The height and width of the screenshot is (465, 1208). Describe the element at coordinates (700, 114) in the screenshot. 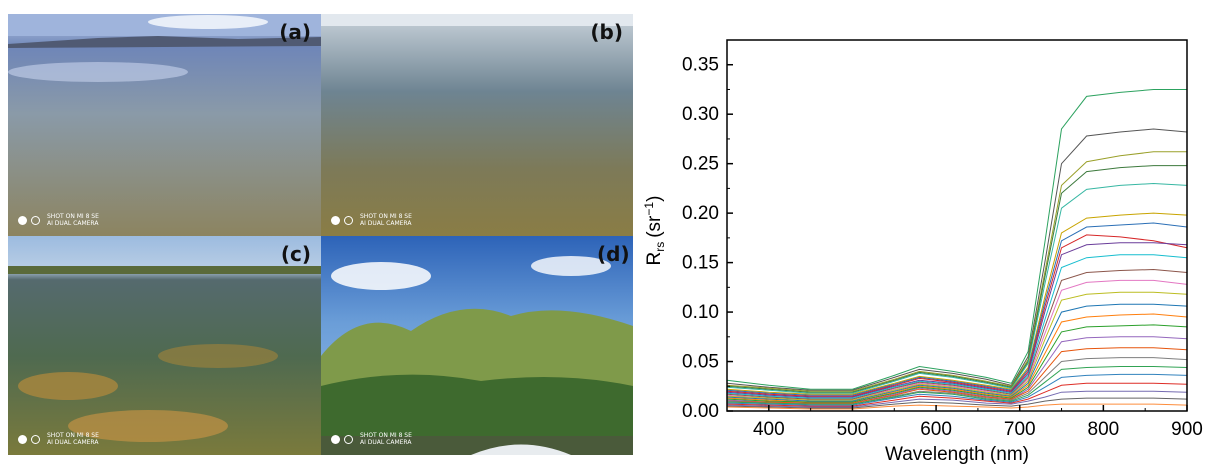

I see `y-tick-label: 0.30` at that location.